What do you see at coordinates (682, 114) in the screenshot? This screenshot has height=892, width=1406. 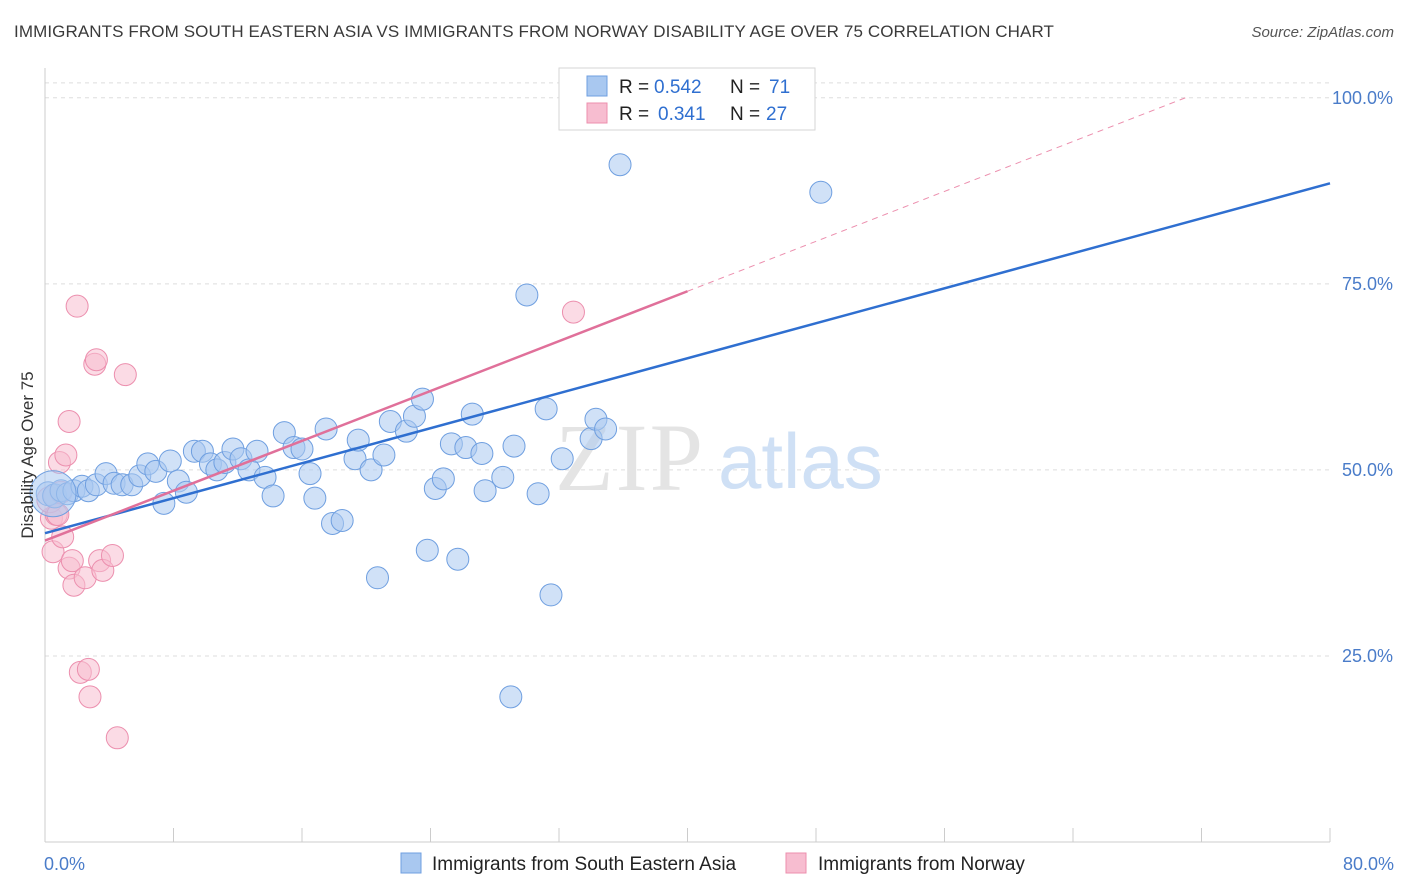 I see `legend-r-value-norway: 0.341` at bounding box center [682, 114].